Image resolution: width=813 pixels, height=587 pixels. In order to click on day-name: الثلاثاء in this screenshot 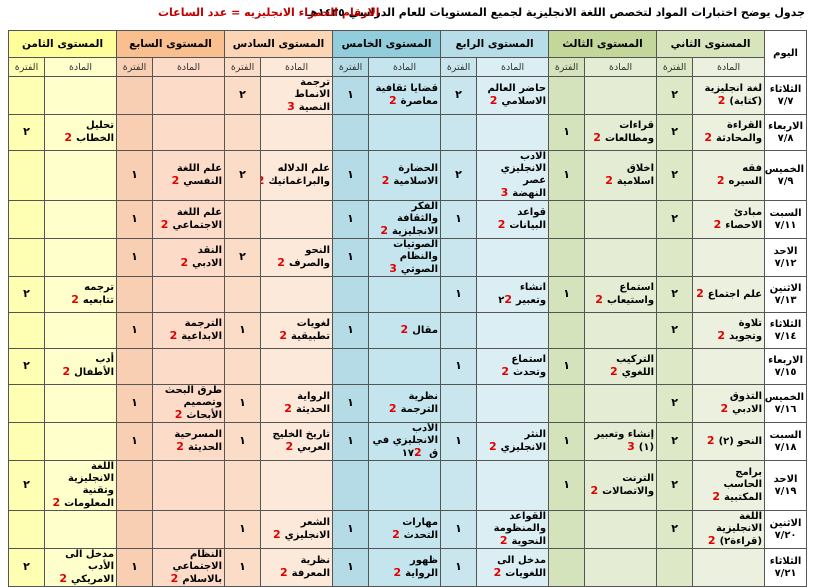, I will do `click(785, 561)`.